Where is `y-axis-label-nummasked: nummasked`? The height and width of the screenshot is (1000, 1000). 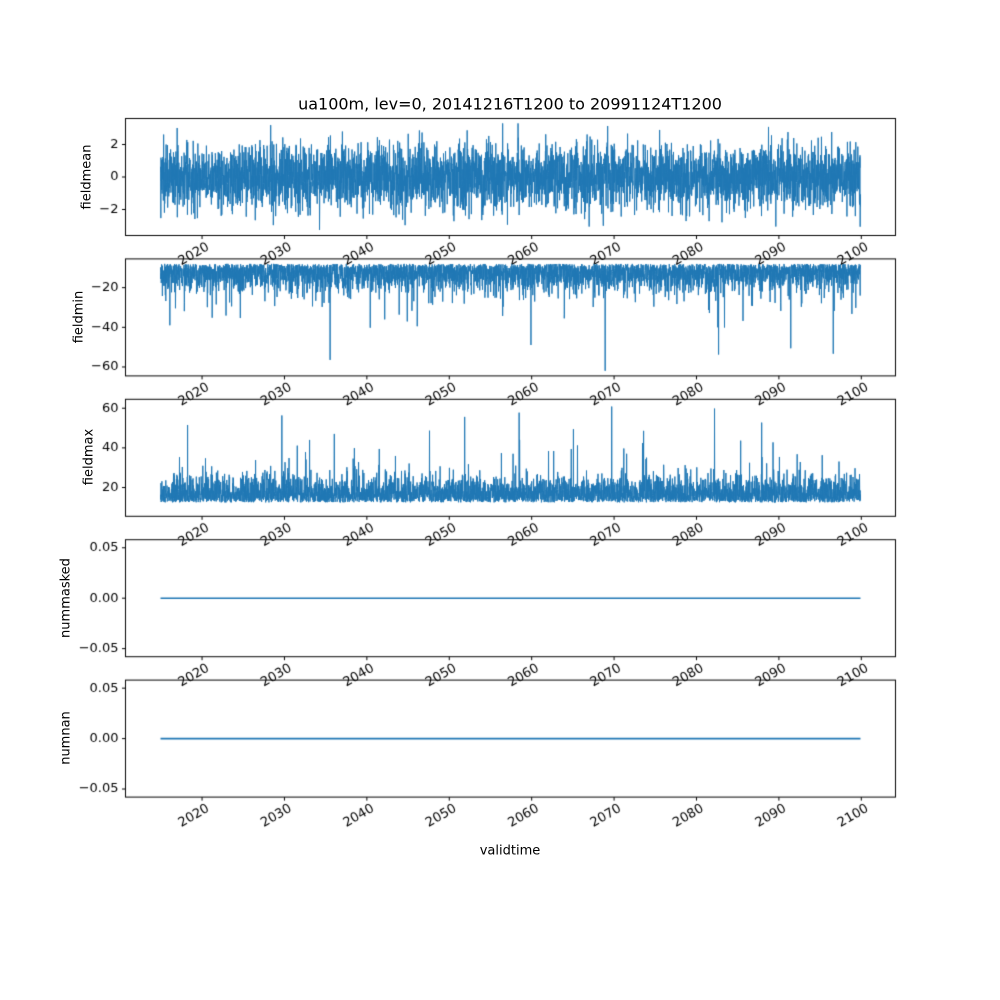 y-axis-label-nummasked: nummasked is located at coordinates (66, 597).